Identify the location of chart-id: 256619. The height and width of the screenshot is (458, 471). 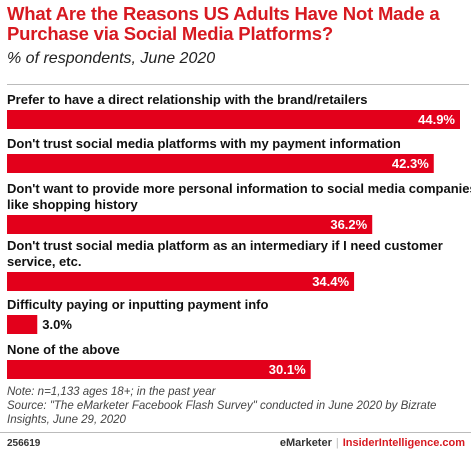
(24, 443).